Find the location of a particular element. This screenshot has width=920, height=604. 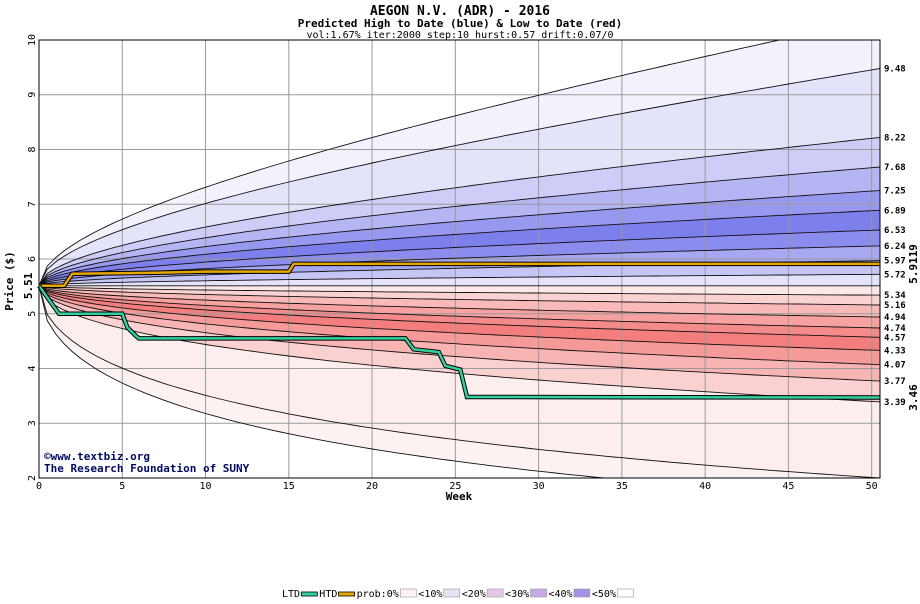

y-tick-label: 2 is located at coordinates (32, 478).